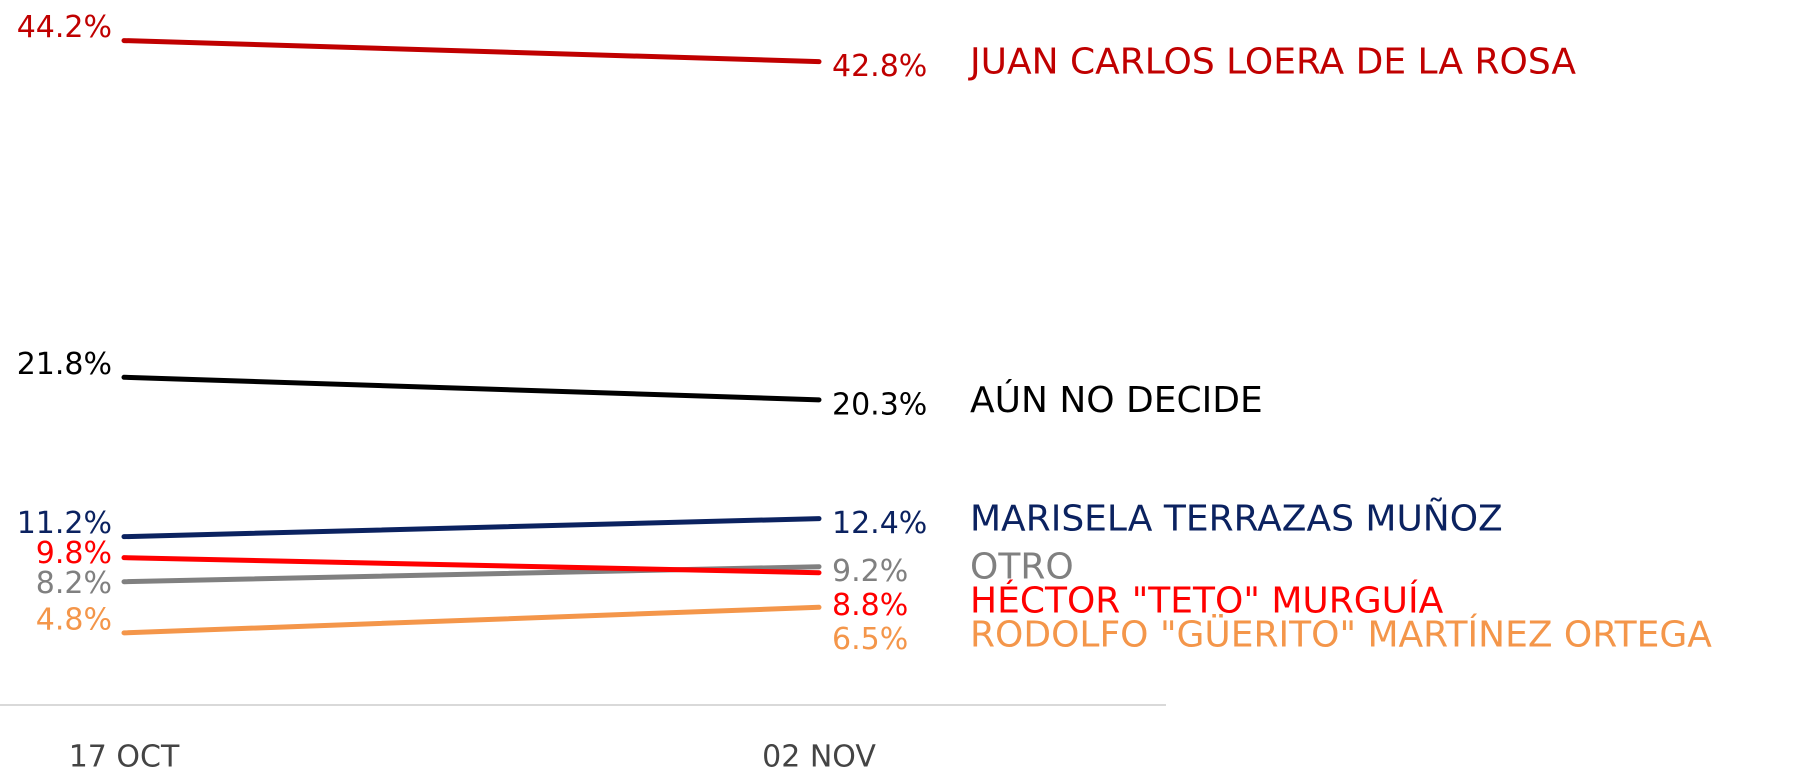  Describe the element at coordinates (879, 523) in the screenshot. I see `end-value-label: 12.4%` at that location.